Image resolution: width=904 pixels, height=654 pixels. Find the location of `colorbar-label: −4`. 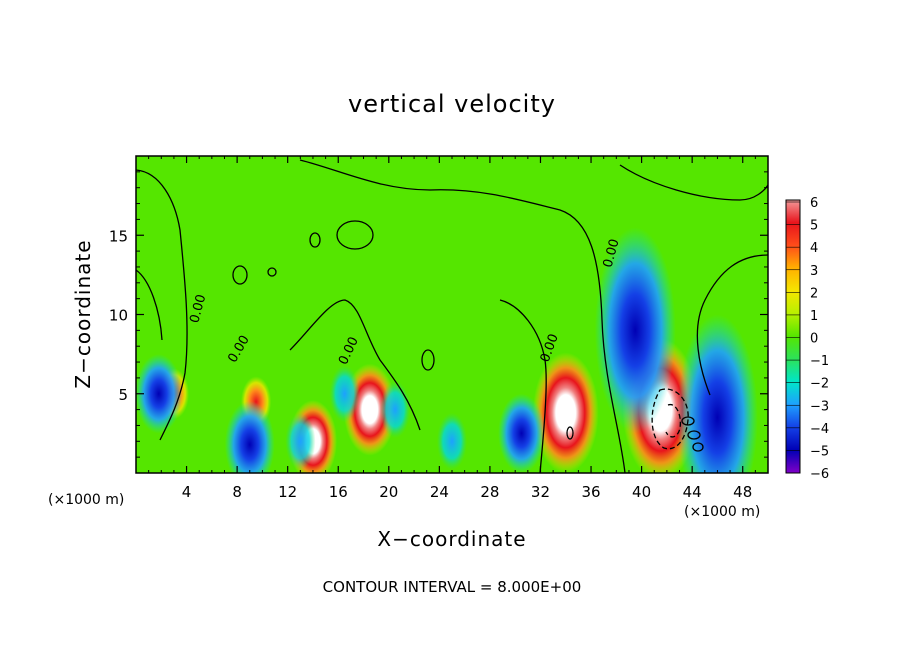

colorbar-label: −4 is located at coordinates (819, 429).